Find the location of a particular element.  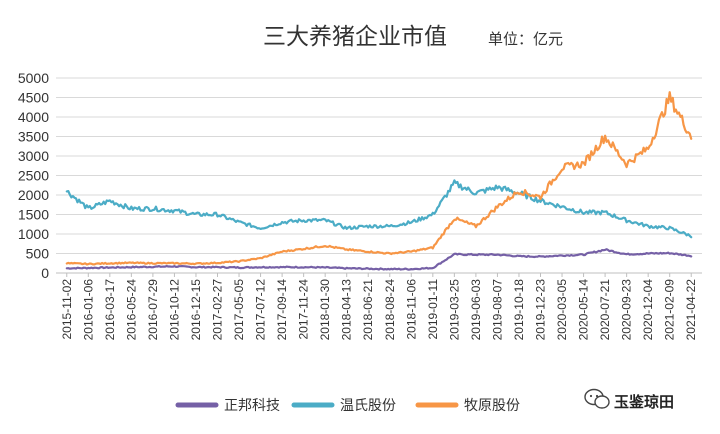

y-tick-label: 2500 is located at coordinates (33, 176).